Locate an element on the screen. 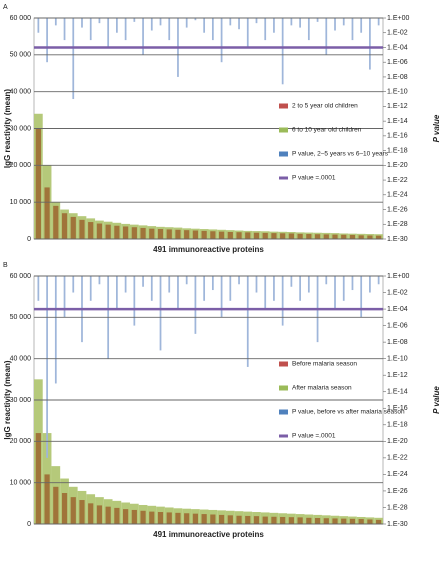  y2-tick-label: 1.E-30 is located at coordinates (397, 524).